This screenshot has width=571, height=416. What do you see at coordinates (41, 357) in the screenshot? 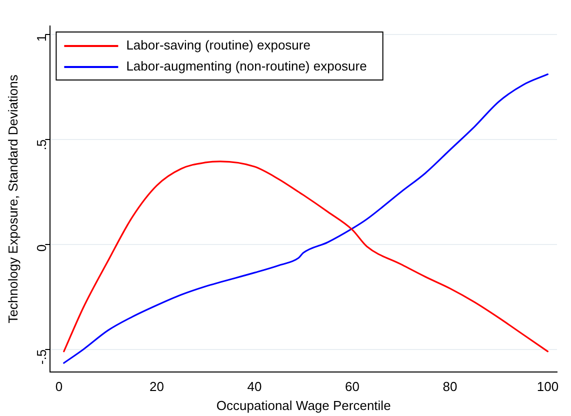
I see `y-tick-label: -.5` at bounding box center [41, 357].